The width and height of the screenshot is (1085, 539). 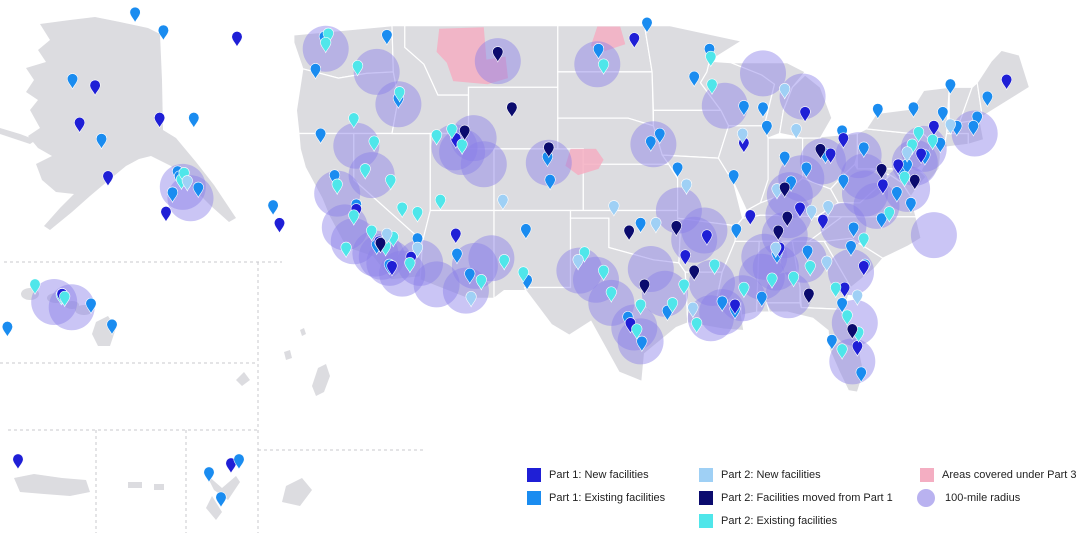 I want to click on legend-label: Part 1: New facilities, so click(x=599, y=475).